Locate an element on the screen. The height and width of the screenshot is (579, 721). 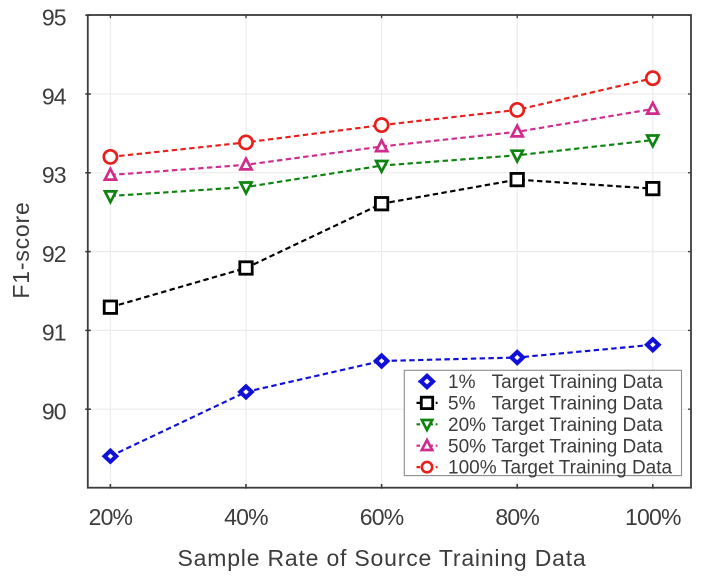
svg-text: 91 is located at coordinates (54, 333).